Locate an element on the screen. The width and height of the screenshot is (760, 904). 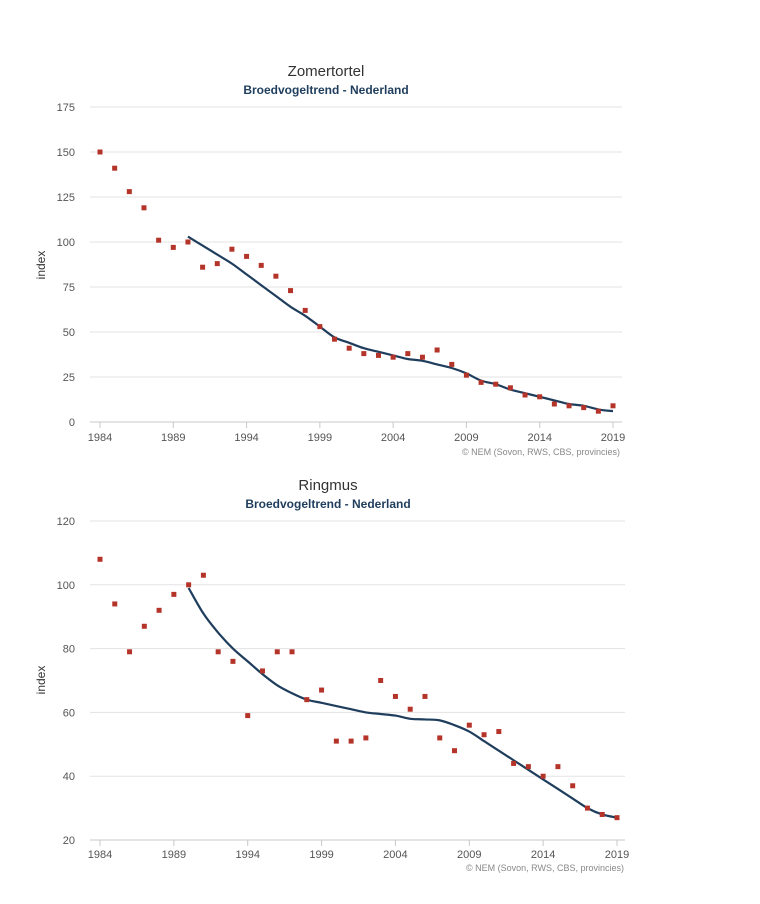
y-tick-label: 60 is located at coordinates (69, 713).